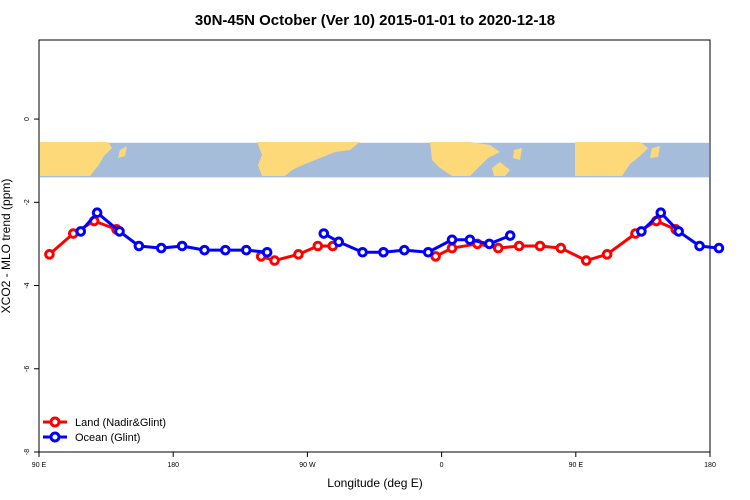  What do you see at coordinates (27, 202) in the screenshot?
I see `y-tick-label: -2` at bounding box center [27, 202].